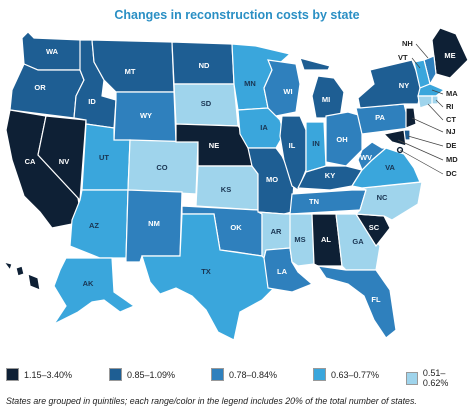 The width and height of the screenshot is (474, 420). Describe the element at coordinates (146, 115) in the screenshot. I see `state-label-wy: WY` at that location.